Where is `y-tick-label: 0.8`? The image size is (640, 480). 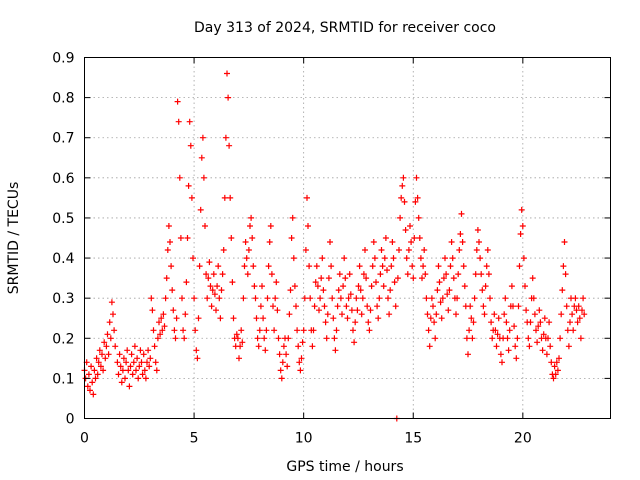 y-tick-label: 0.8 is located at coordinates (63, 99).